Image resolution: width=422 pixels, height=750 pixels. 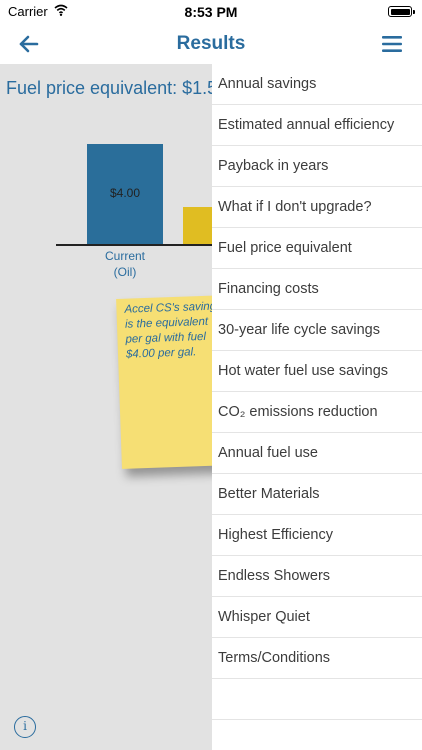 I want to click on navigation-bar: Results, so click(x=211, y=44).